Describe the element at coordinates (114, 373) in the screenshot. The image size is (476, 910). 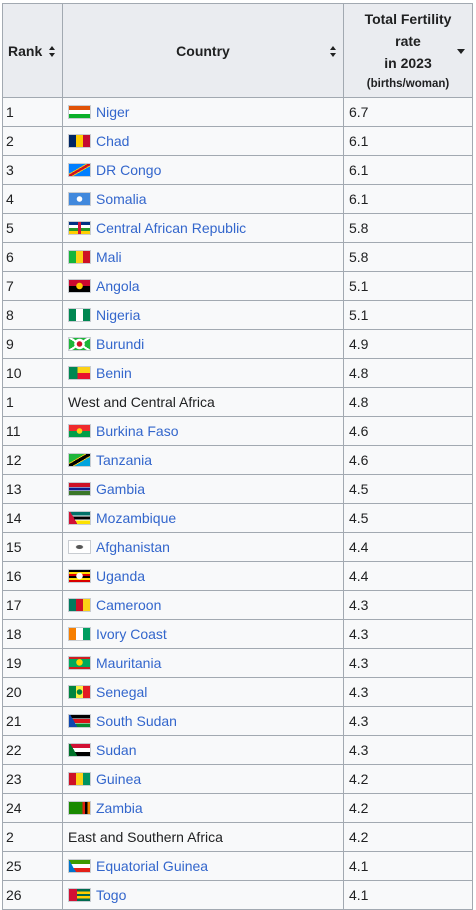
I see `country-link: Benin` at that location.